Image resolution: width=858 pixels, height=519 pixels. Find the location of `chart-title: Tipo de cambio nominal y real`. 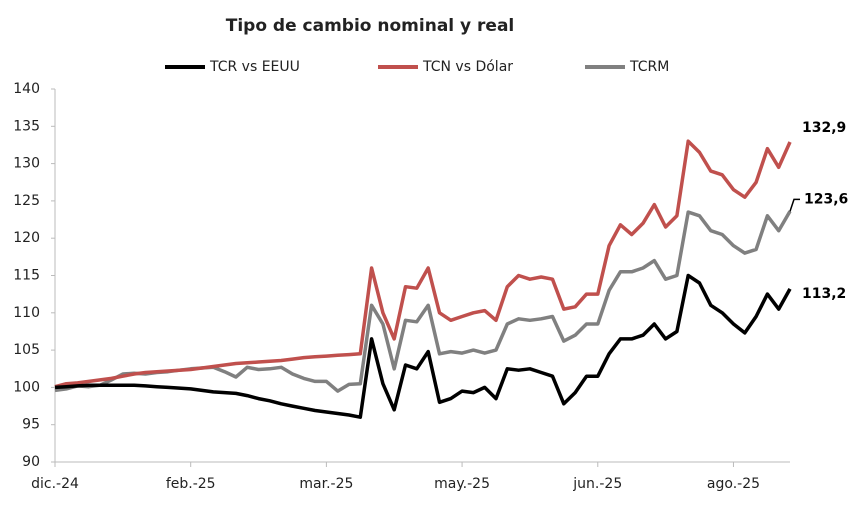

chart-title: Tipo de cambio nominal y real is located at coordinates (370, 26).